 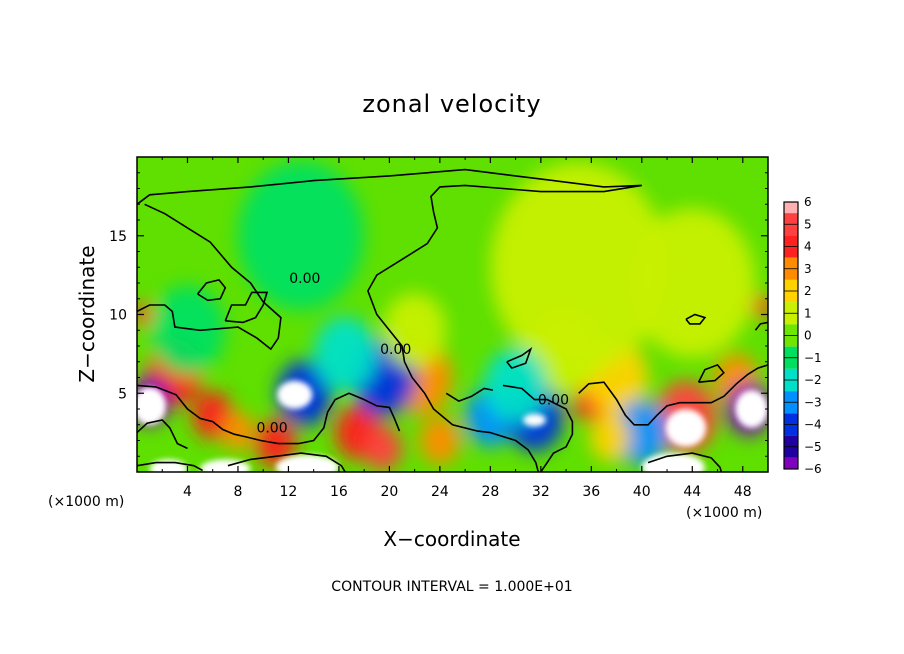 What do you see at coordinates (451, 587) in the screenshot?
I see `contour-interval-note: CONTOUR INTERVAL = 1.000E+01` at bounding box center [451, 587].